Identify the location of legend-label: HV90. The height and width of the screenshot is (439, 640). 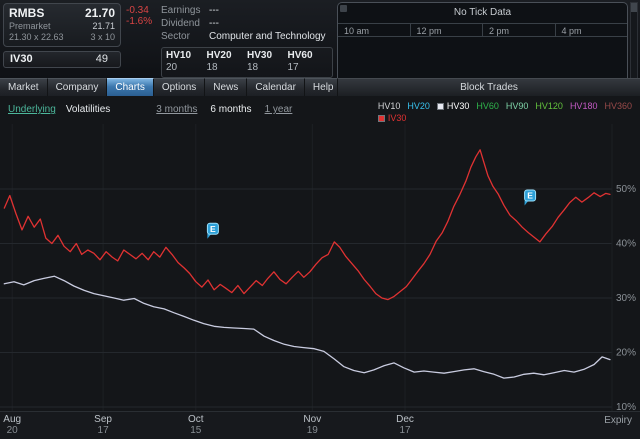
(517, 106).